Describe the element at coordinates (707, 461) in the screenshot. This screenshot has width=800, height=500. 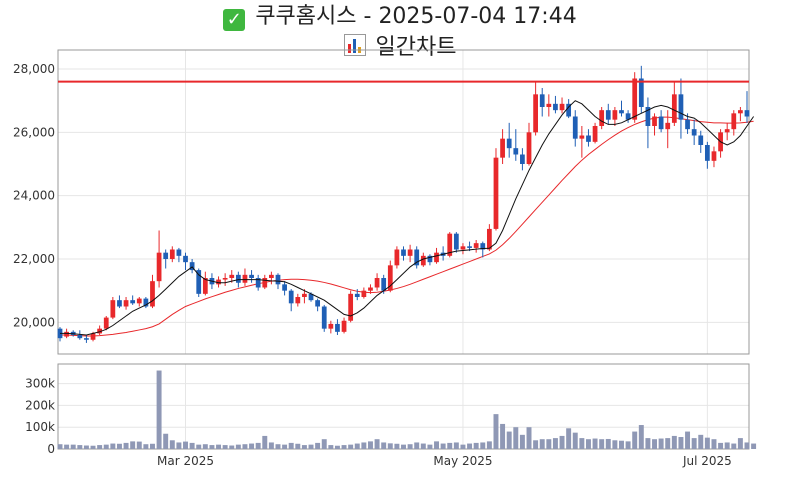
I see `x-tick-label: Jul 2025` at that location.